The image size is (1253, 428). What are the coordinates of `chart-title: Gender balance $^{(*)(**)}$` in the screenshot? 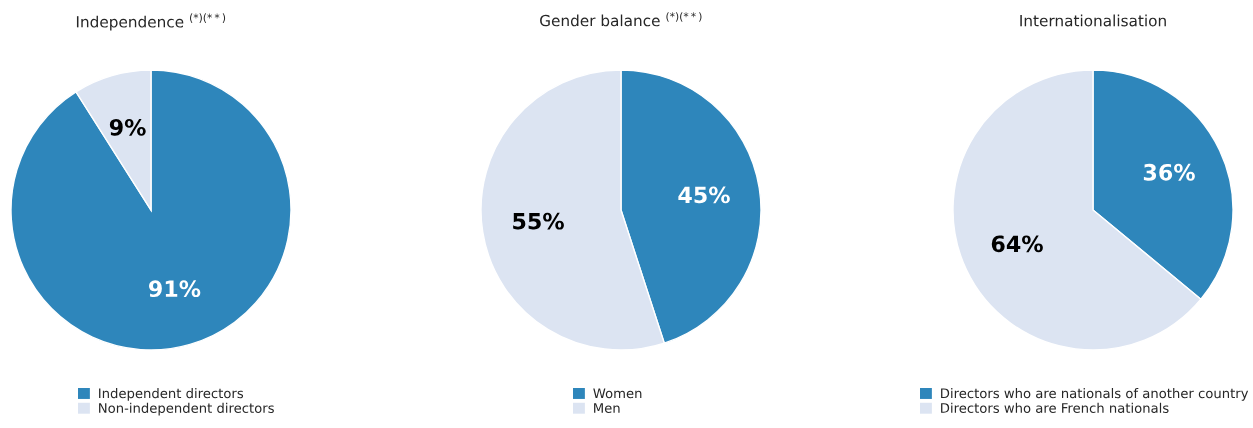 It's located at (621, 19).